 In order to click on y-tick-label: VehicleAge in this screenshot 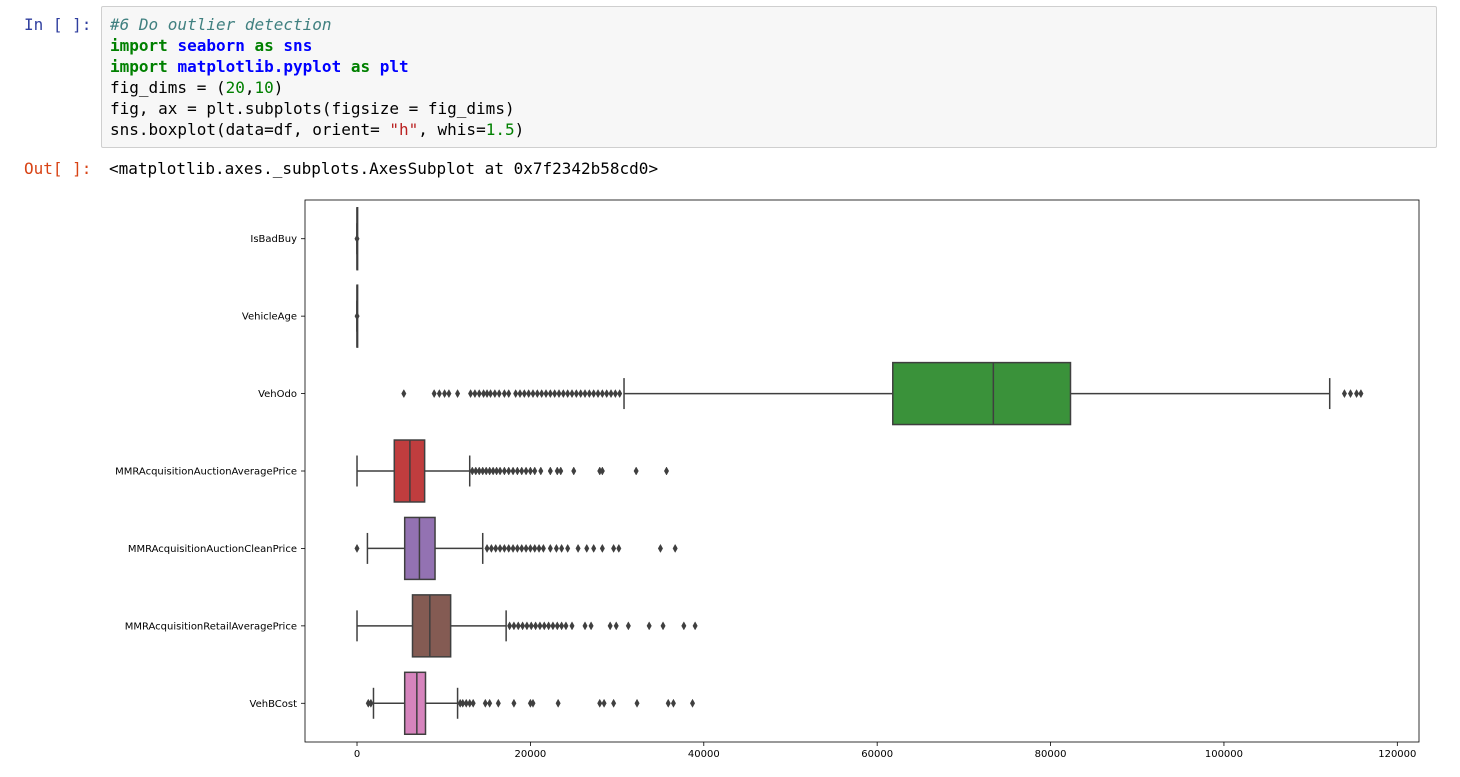, I will do `click(269, 317)`.